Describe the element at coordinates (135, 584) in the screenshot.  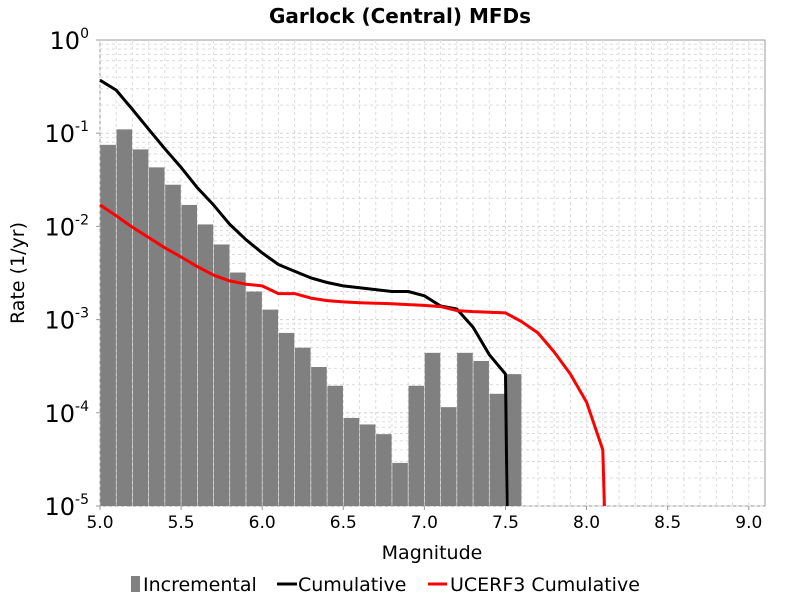
I see `legend-swatch-incremental` at that location.